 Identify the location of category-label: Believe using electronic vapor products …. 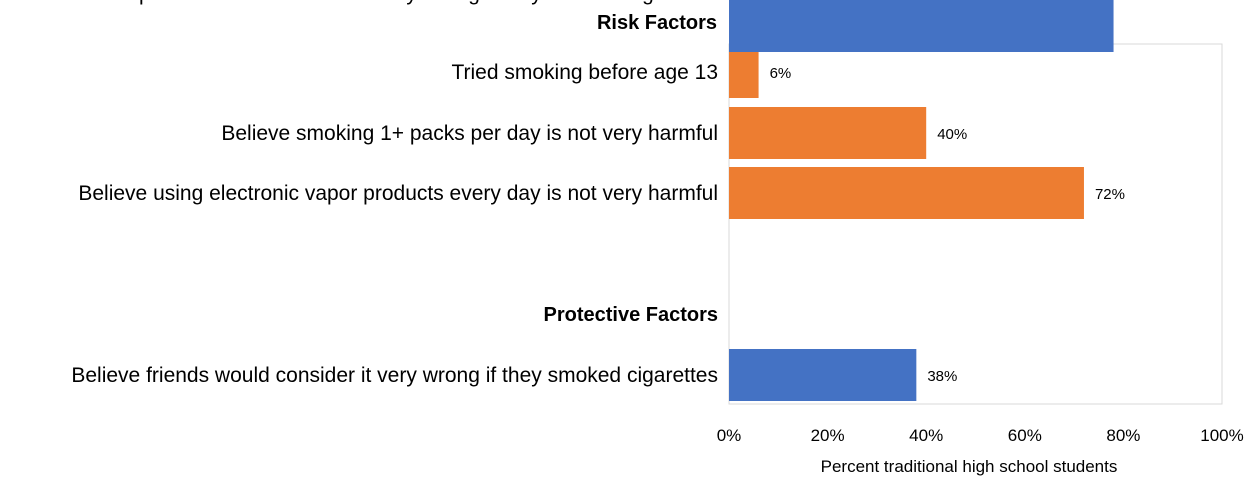
(398, 193).